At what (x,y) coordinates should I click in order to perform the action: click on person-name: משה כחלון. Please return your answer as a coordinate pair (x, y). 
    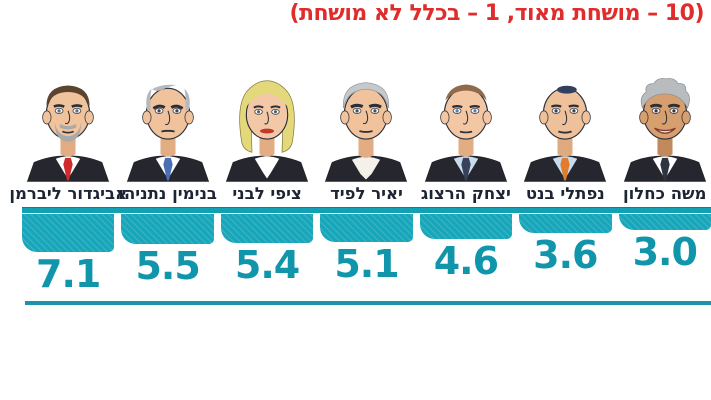
    Looking at the image, I should click on (664, 193).